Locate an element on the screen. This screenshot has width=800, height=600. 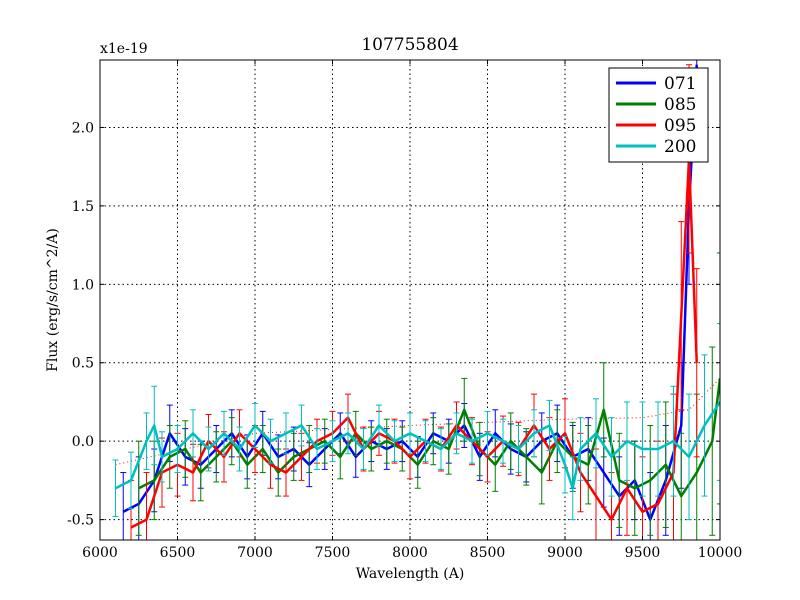
x-tick-label: 6000 is located at coordinates (100, 553).